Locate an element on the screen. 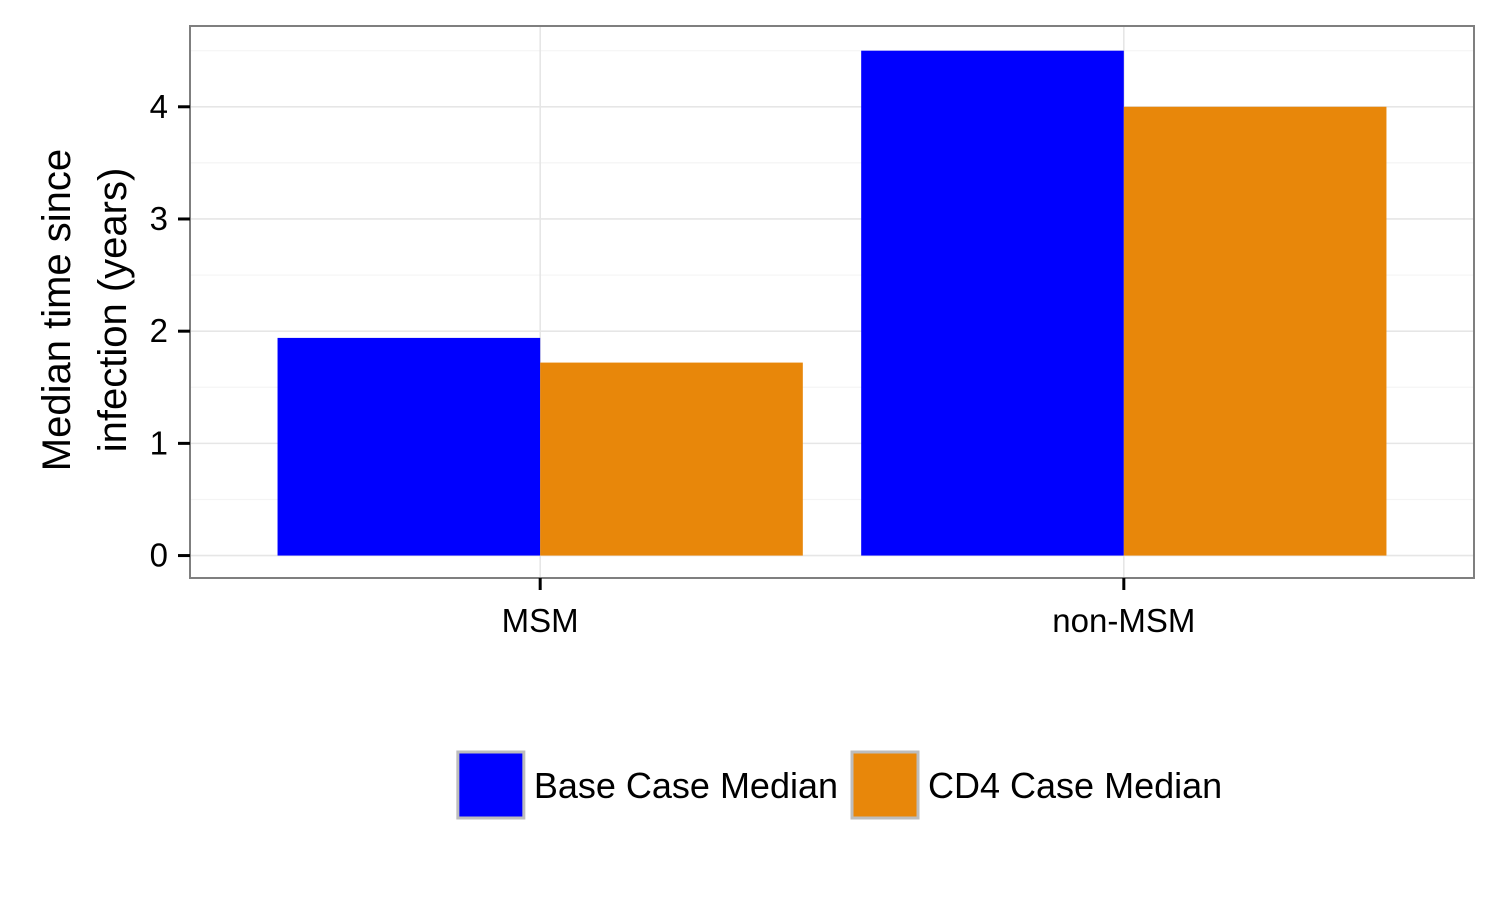 The height and width of the screenshot is (900, 1500). y-axis-label-line-2: infection (years) is located at coordinates (113, 310).